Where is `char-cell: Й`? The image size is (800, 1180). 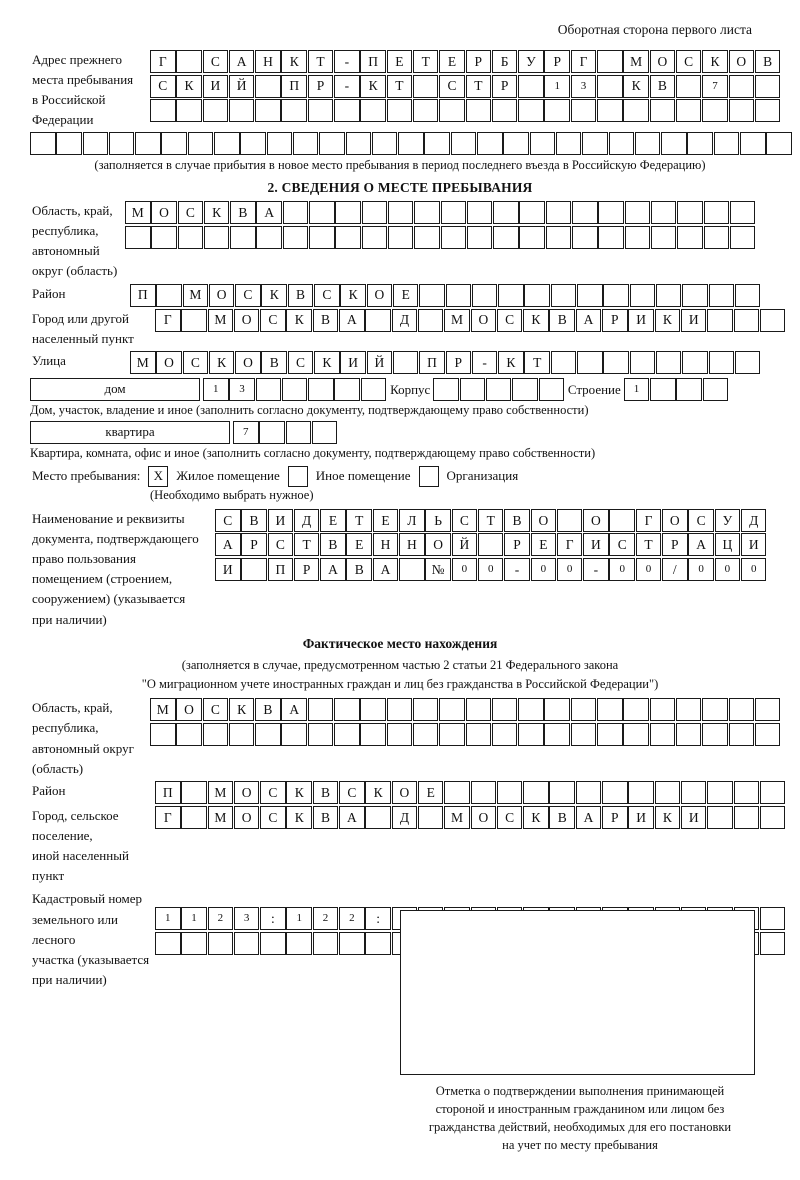
char-cell: Й is located at coordinates (464, 545).